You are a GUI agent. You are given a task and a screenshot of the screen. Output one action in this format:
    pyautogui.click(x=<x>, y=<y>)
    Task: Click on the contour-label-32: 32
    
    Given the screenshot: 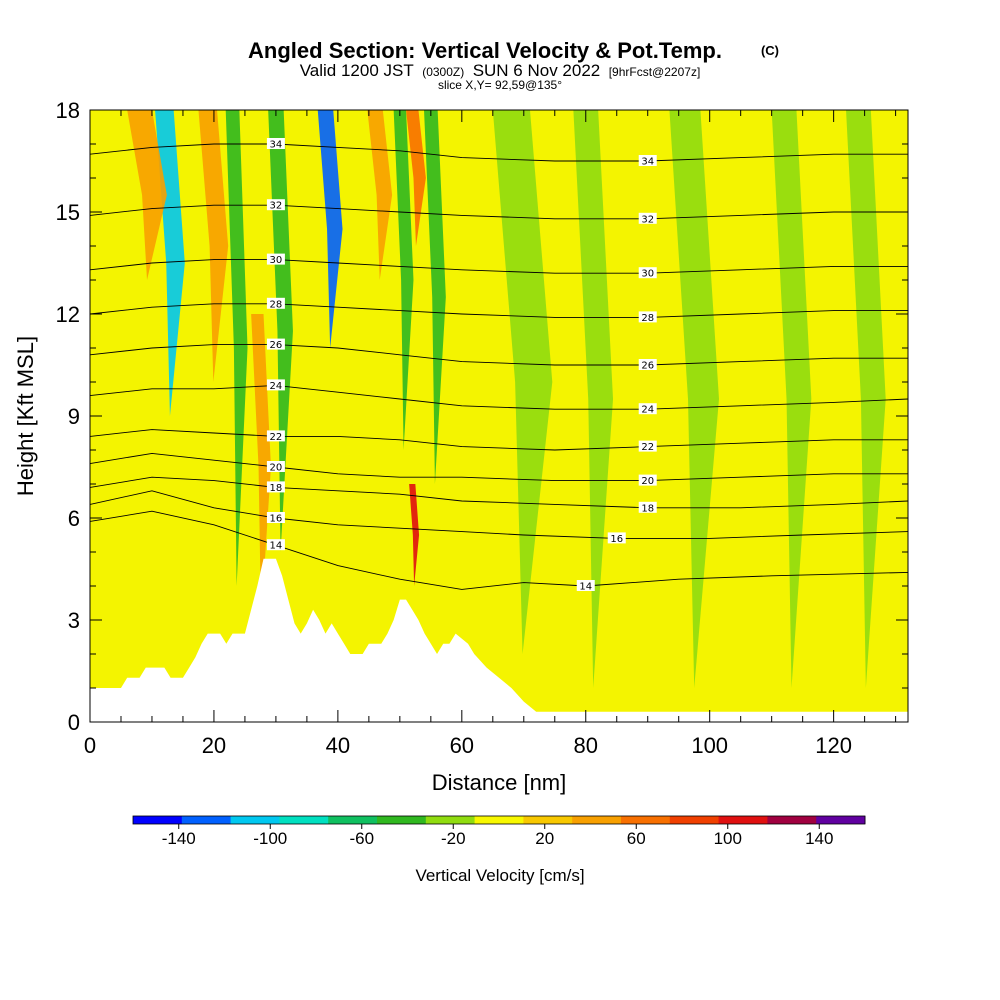 What is the action you would take?
    pyautogui.click(x=647, y=219)
    